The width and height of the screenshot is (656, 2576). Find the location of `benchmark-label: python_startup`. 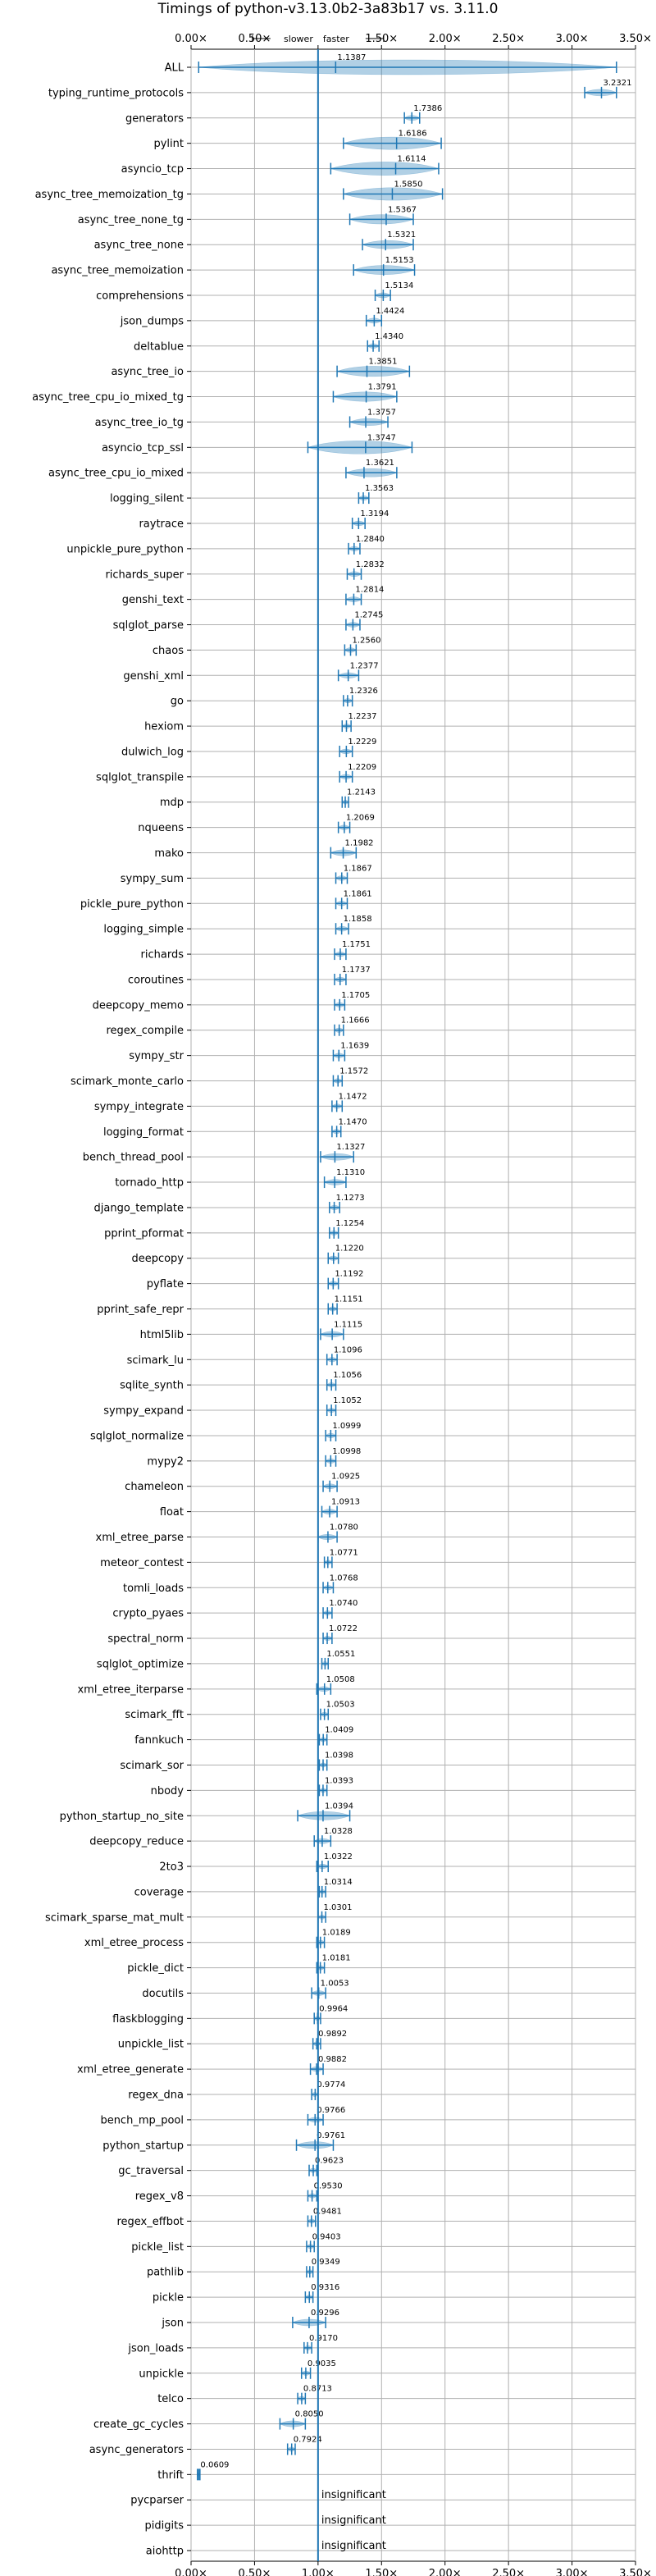

benchmark-label: python_startup is located at coordinates (143, 2146).